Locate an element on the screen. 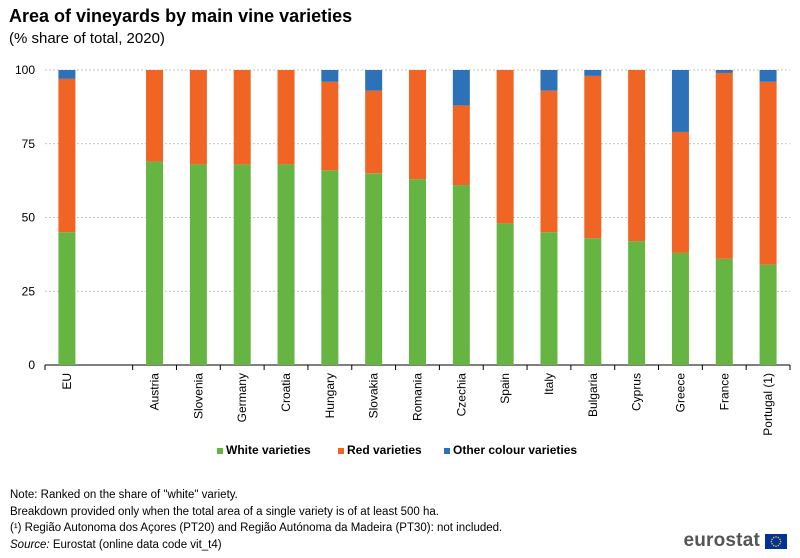 This screenshot has height=558, width=800. x-tick-label: Germany is located at coordinates (242, 397).